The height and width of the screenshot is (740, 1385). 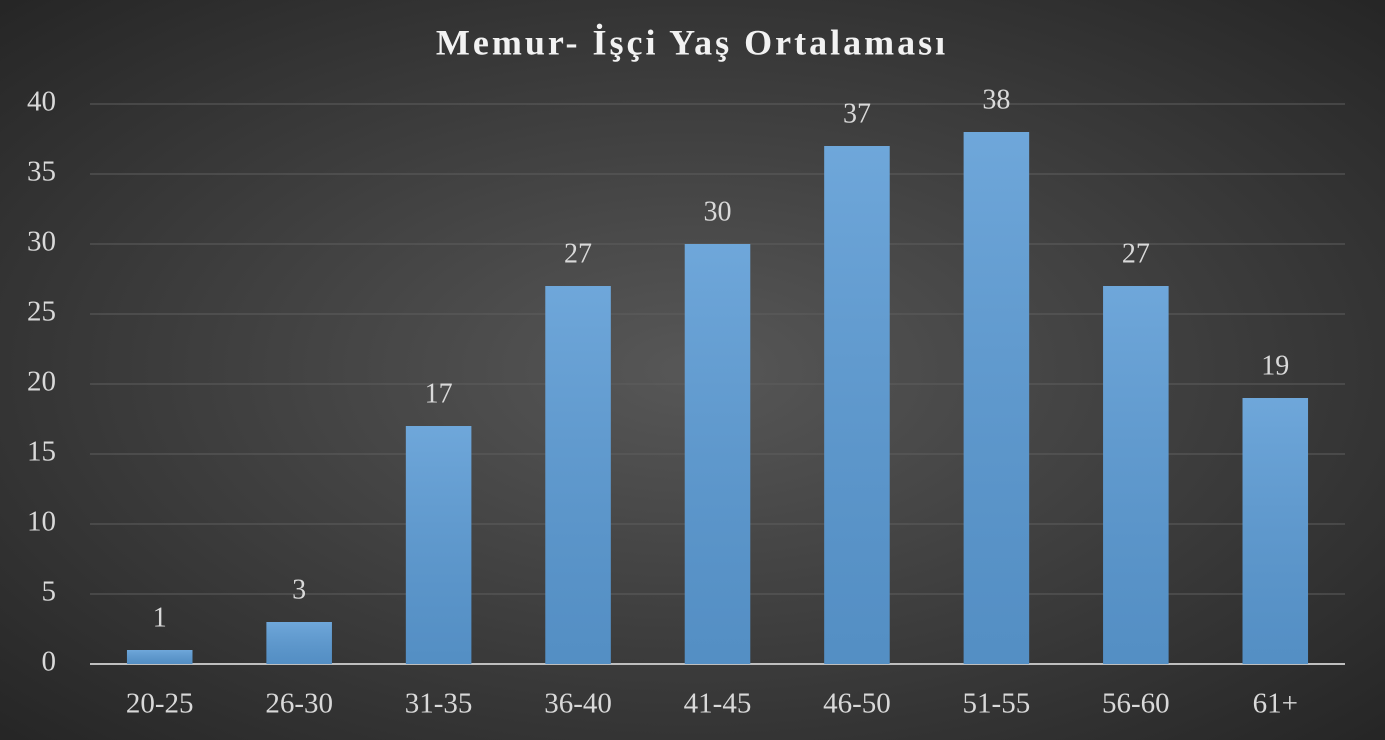 I want to click on x-tick-label: 36-40, so click(x=578, y=704).